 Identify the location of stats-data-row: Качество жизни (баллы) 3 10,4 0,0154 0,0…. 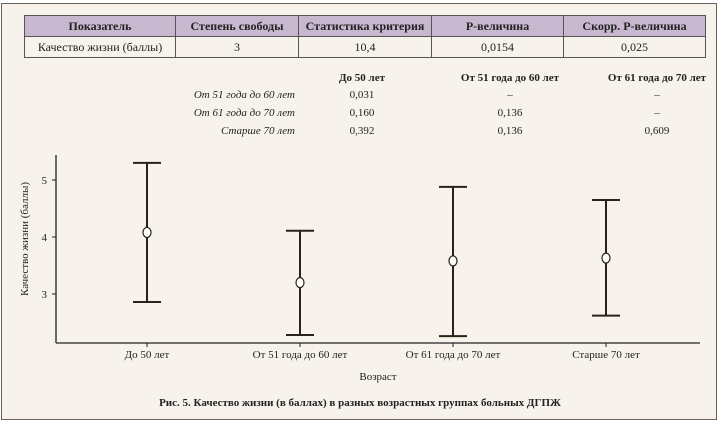
(365, 47).